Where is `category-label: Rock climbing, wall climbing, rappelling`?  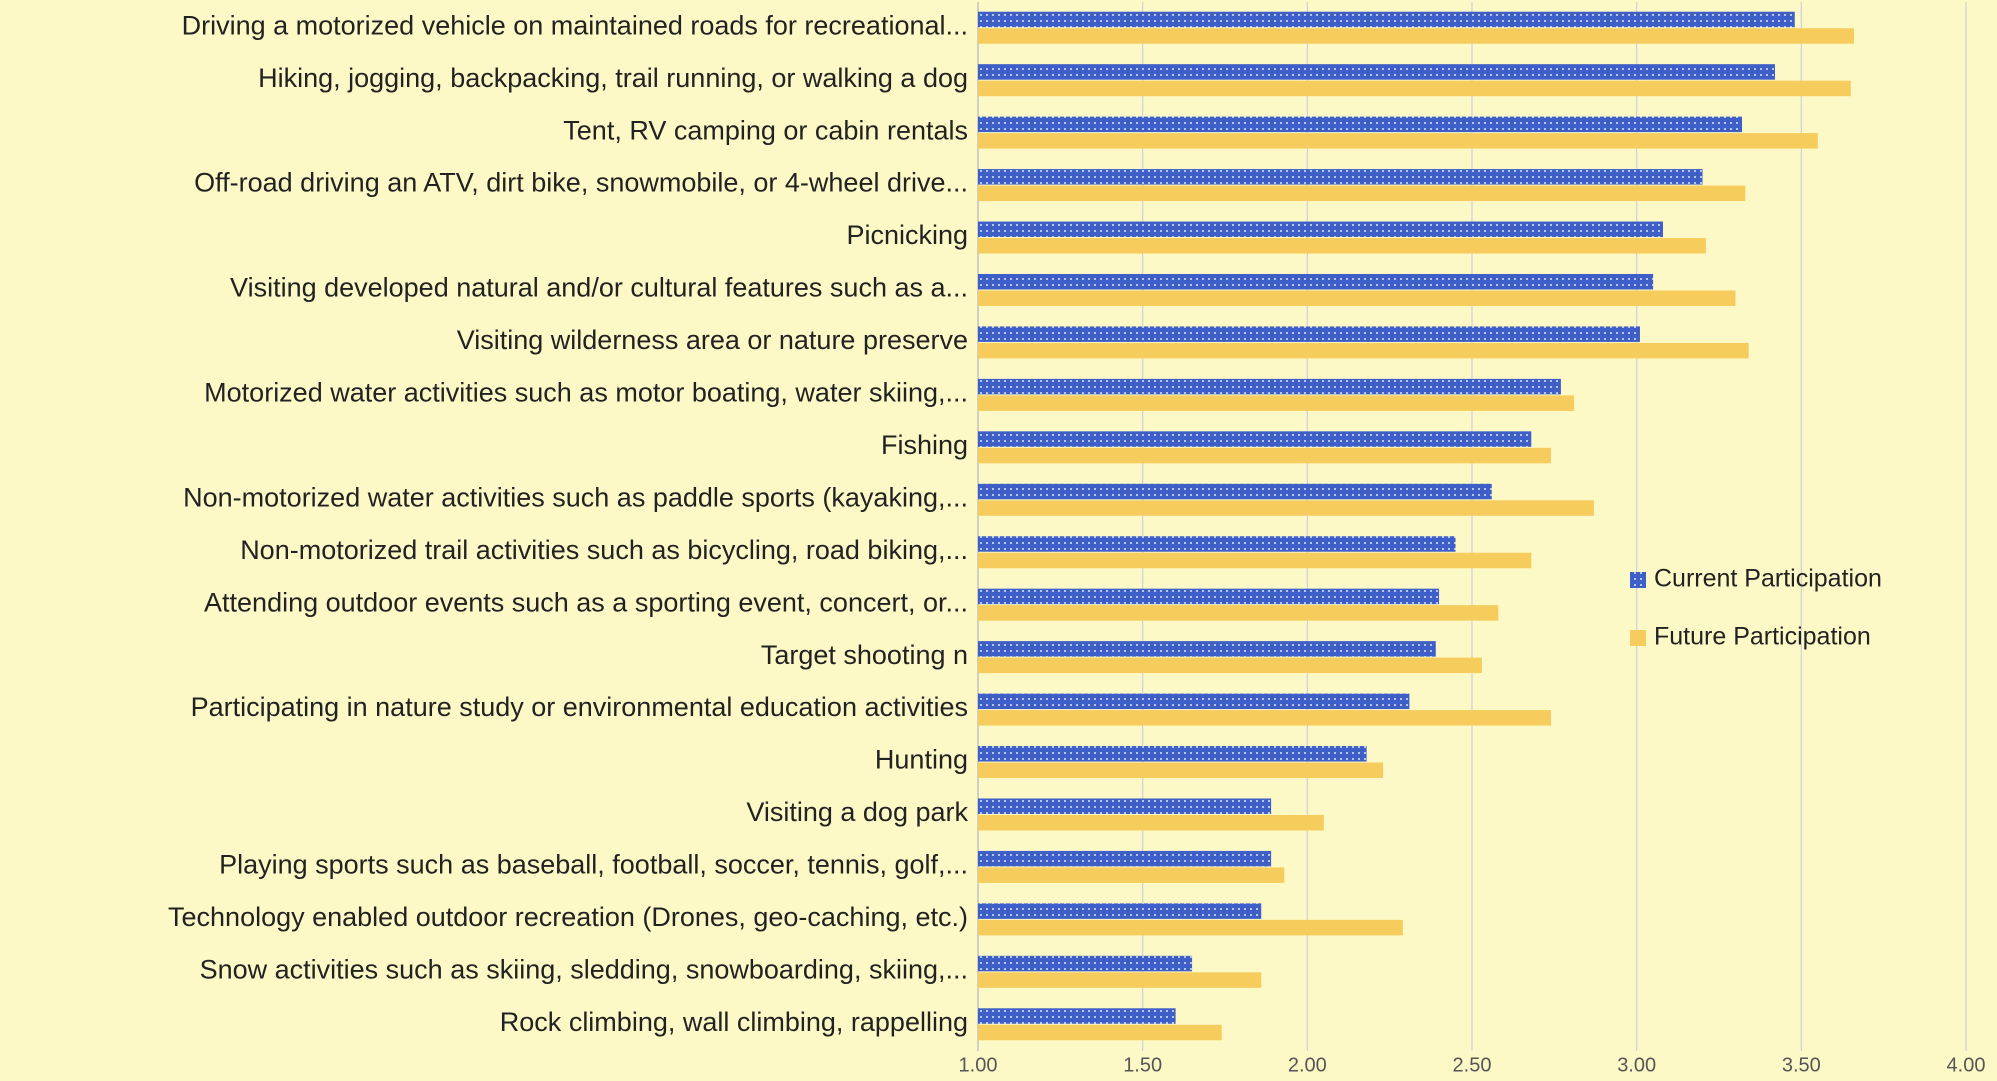
category-label: Rock climbing, wall climbing, rappelling is located at coordinates (734, 1022).